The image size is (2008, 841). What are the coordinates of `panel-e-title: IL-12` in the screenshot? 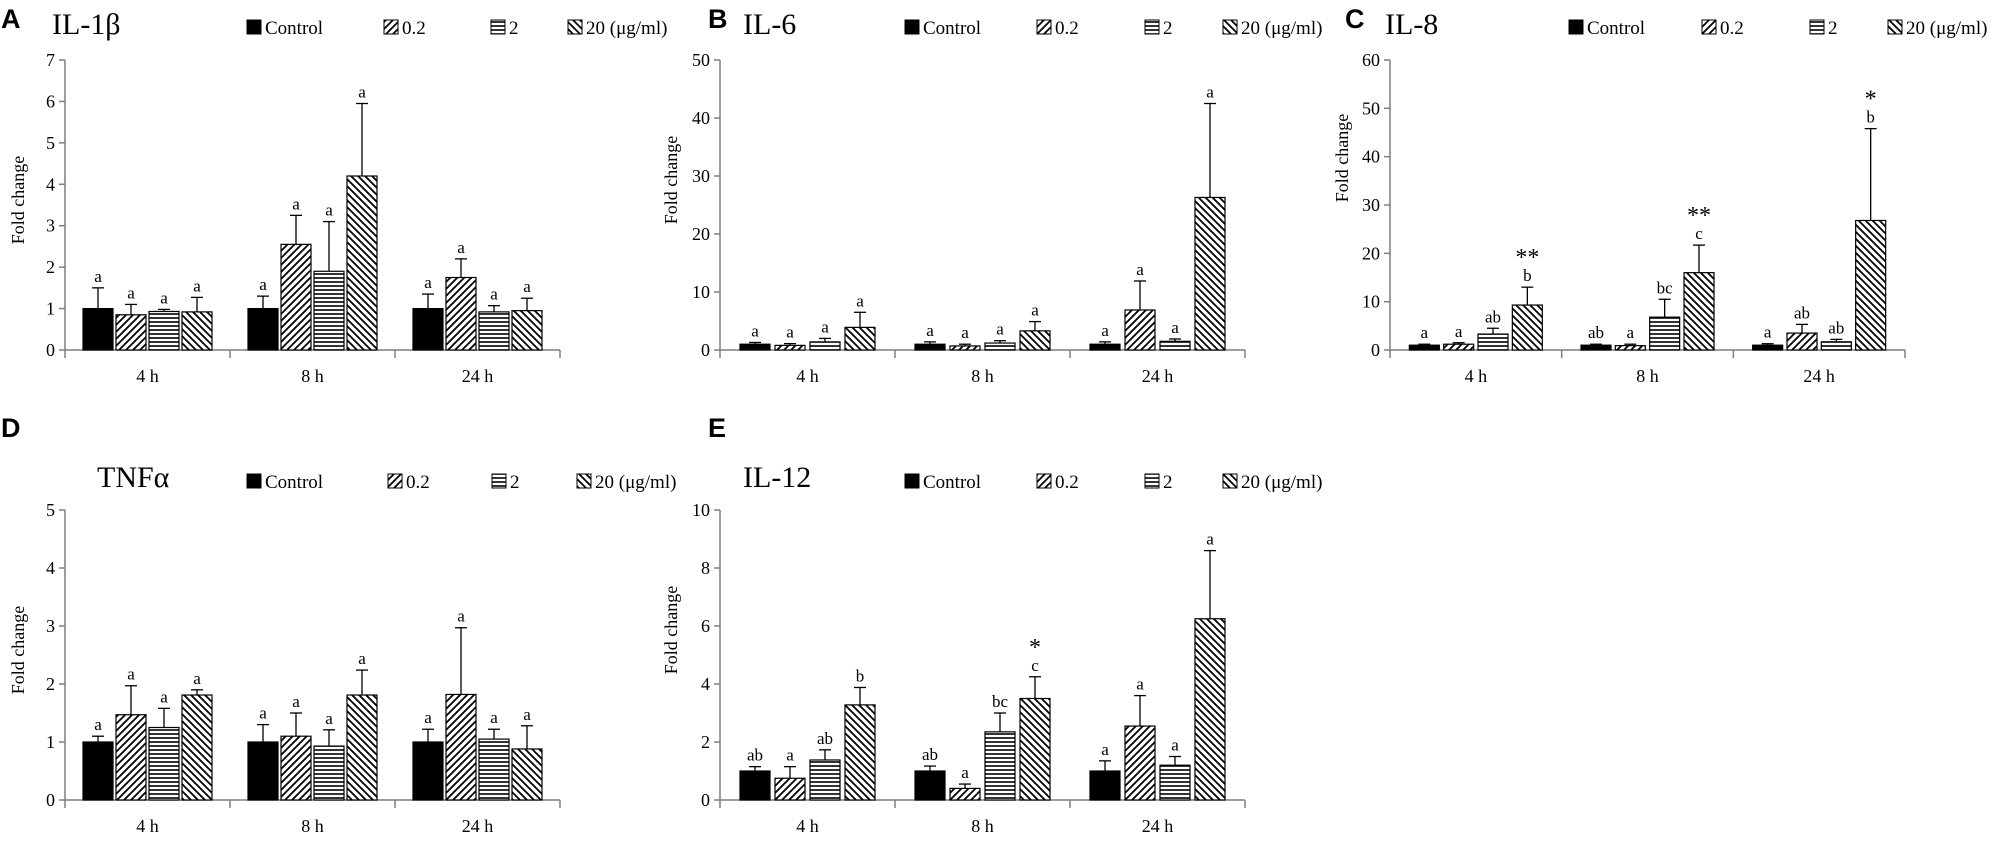 It's located at (777, 477).